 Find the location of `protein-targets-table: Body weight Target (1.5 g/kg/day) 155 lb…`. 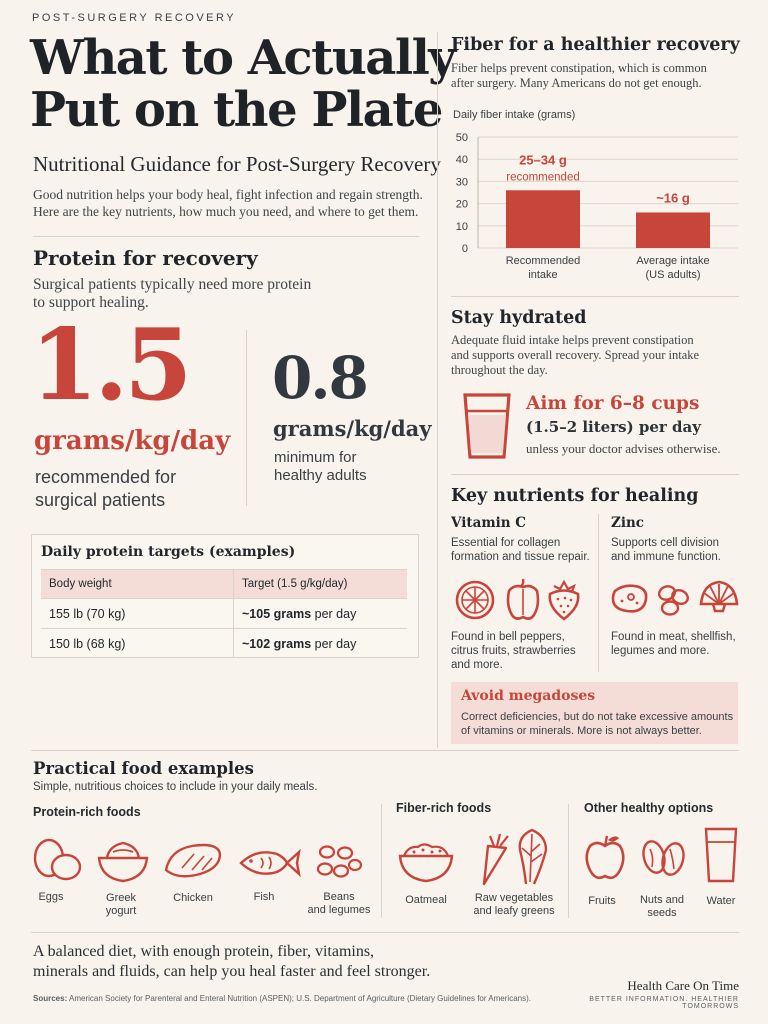

protein-targets-table: Body weight Target (1.5 g/kg/day) 155 lb… is located at coordinates (224, 613).